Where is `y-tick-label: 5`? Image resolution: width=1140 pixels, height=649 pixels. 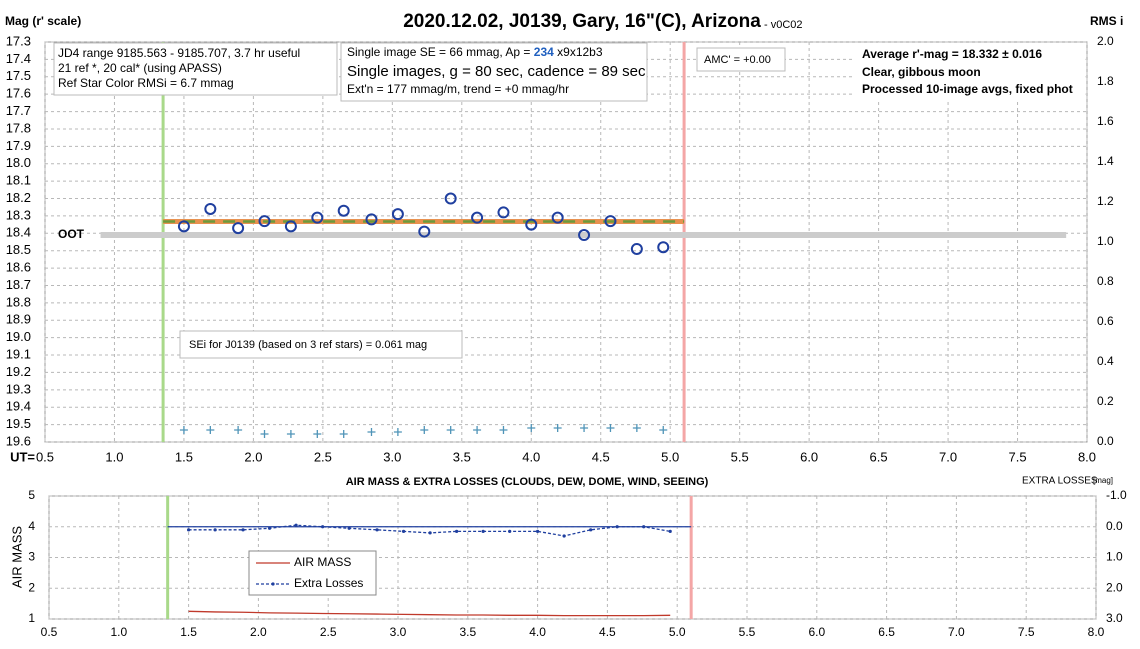 y-tick-label: 5 is located at coordinates (31, 495).